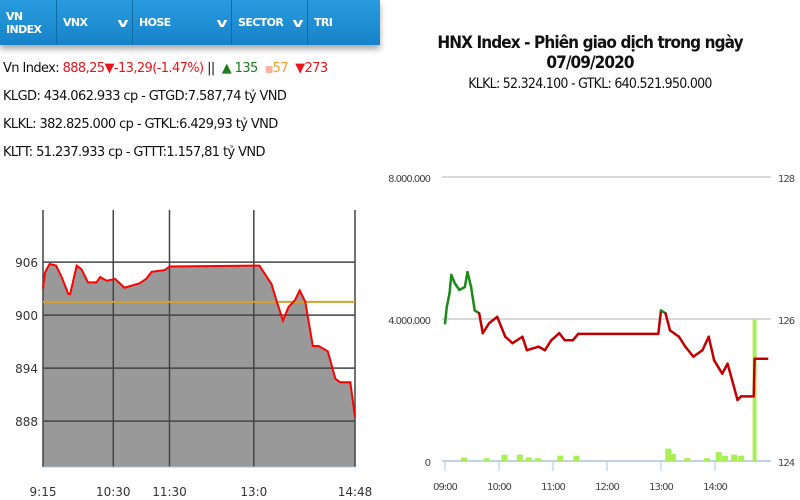 The image size is (800, 500). What do you see at coordinates (26, 316) in the screenshot?
I see `y-tick-label: 900` at bounding box center [26, 316].